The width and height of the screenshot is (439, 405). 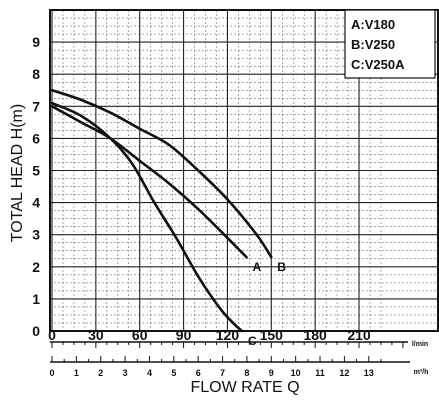 I want to click on x-tick-label-lpm: 0, so click(x=52, y=335).